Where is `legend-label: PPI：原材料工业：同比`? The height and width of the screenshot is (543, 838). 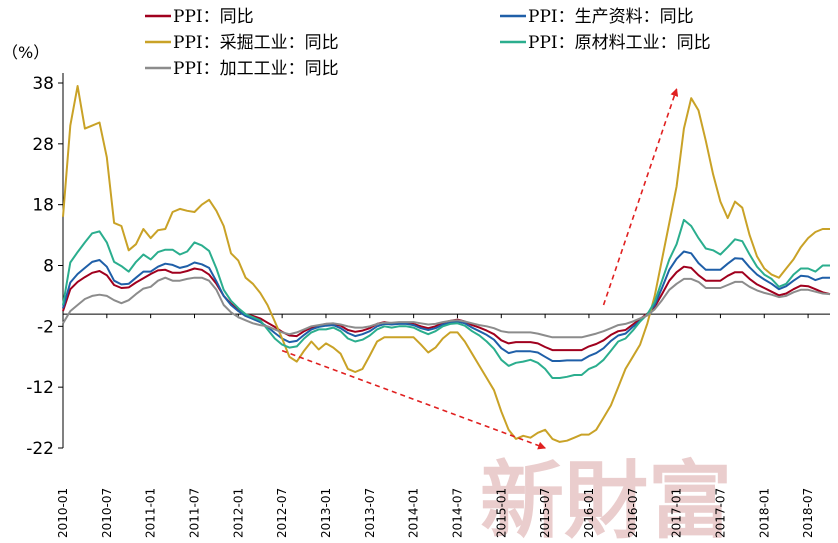 legend-label: PPI：原材料工业：同比 is located at coordinates (619, 43).